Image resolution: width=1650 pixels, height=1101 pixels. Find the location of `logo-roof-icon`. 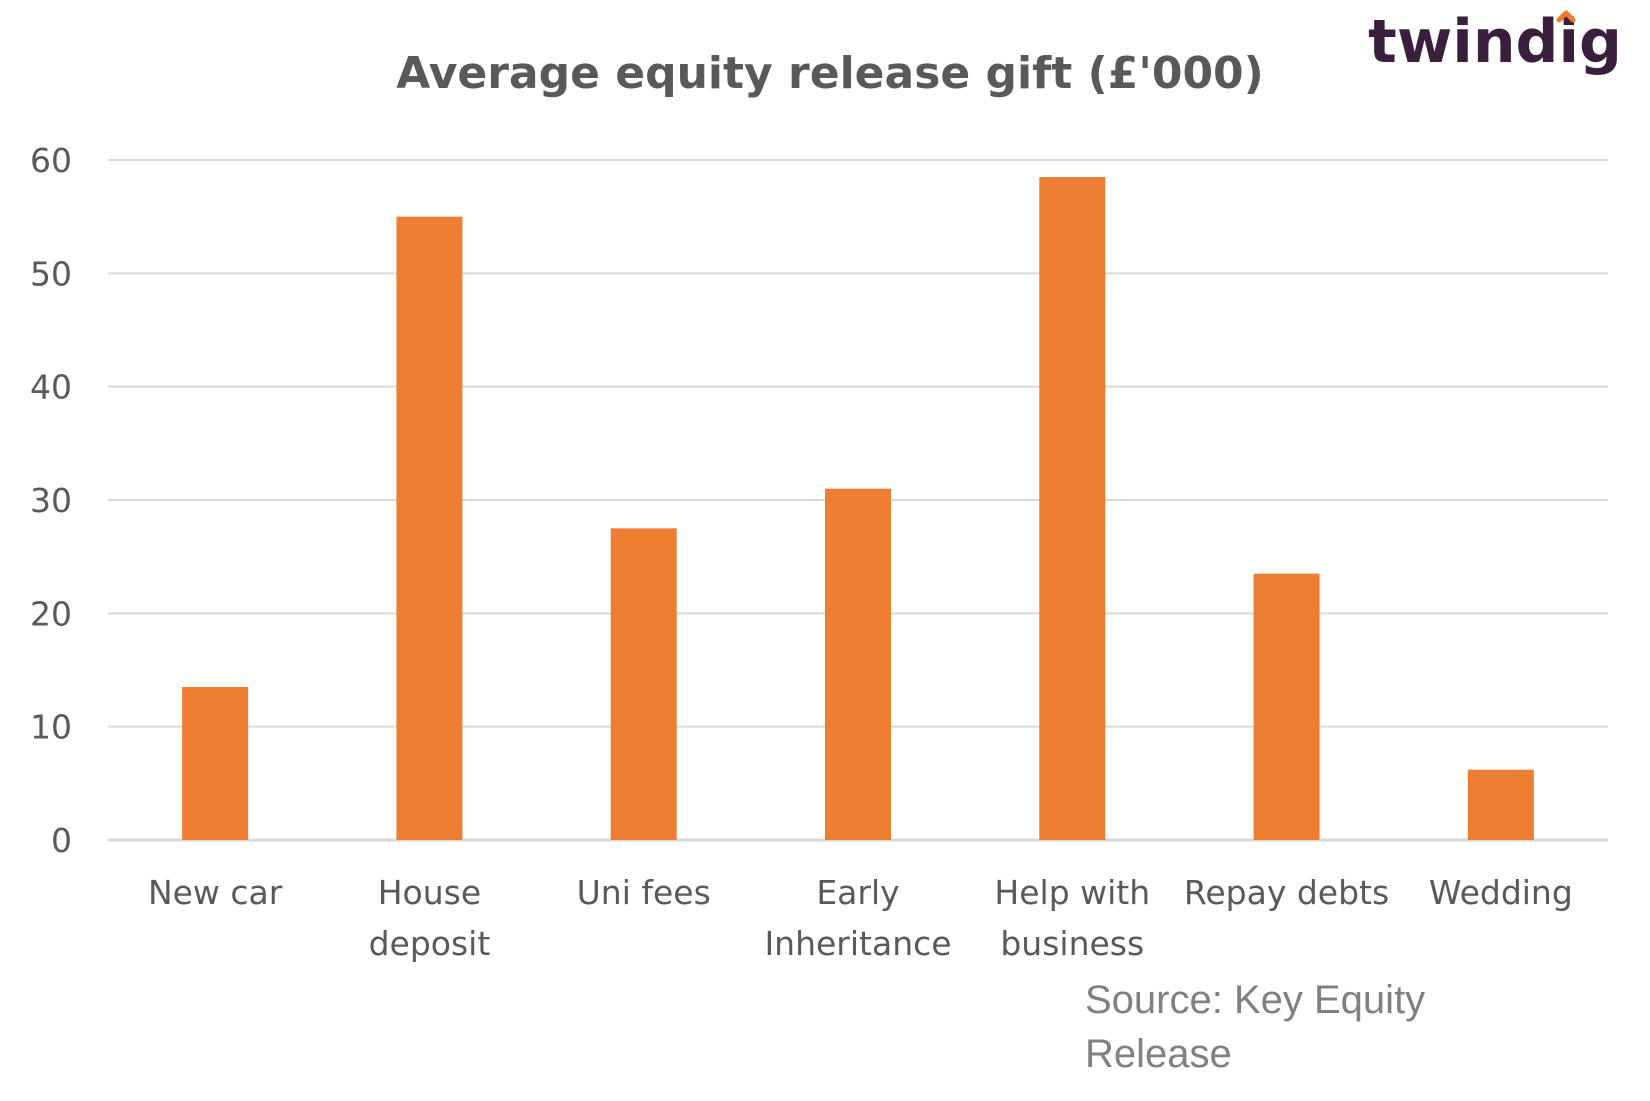

logo-roof-icon is located at coordinates (1566, 16).